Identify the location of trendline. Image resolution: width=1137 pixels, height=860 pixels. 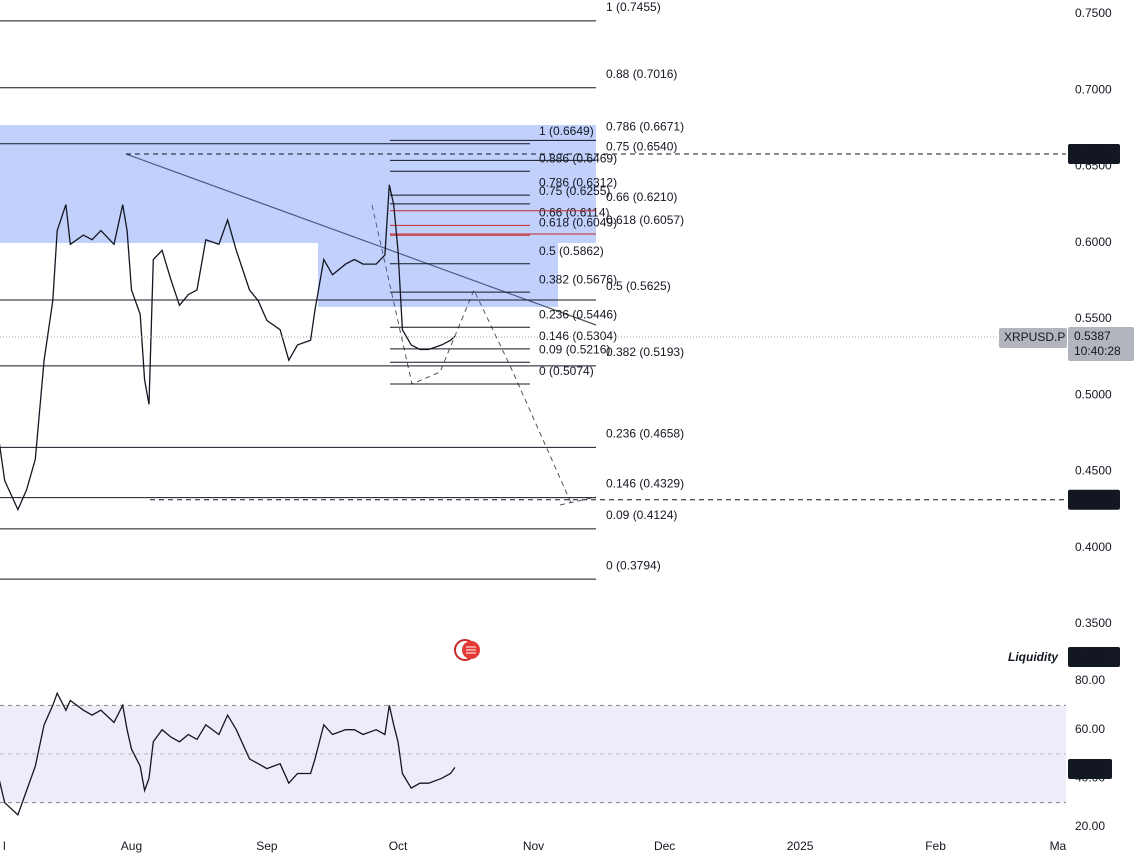
(361, 239).